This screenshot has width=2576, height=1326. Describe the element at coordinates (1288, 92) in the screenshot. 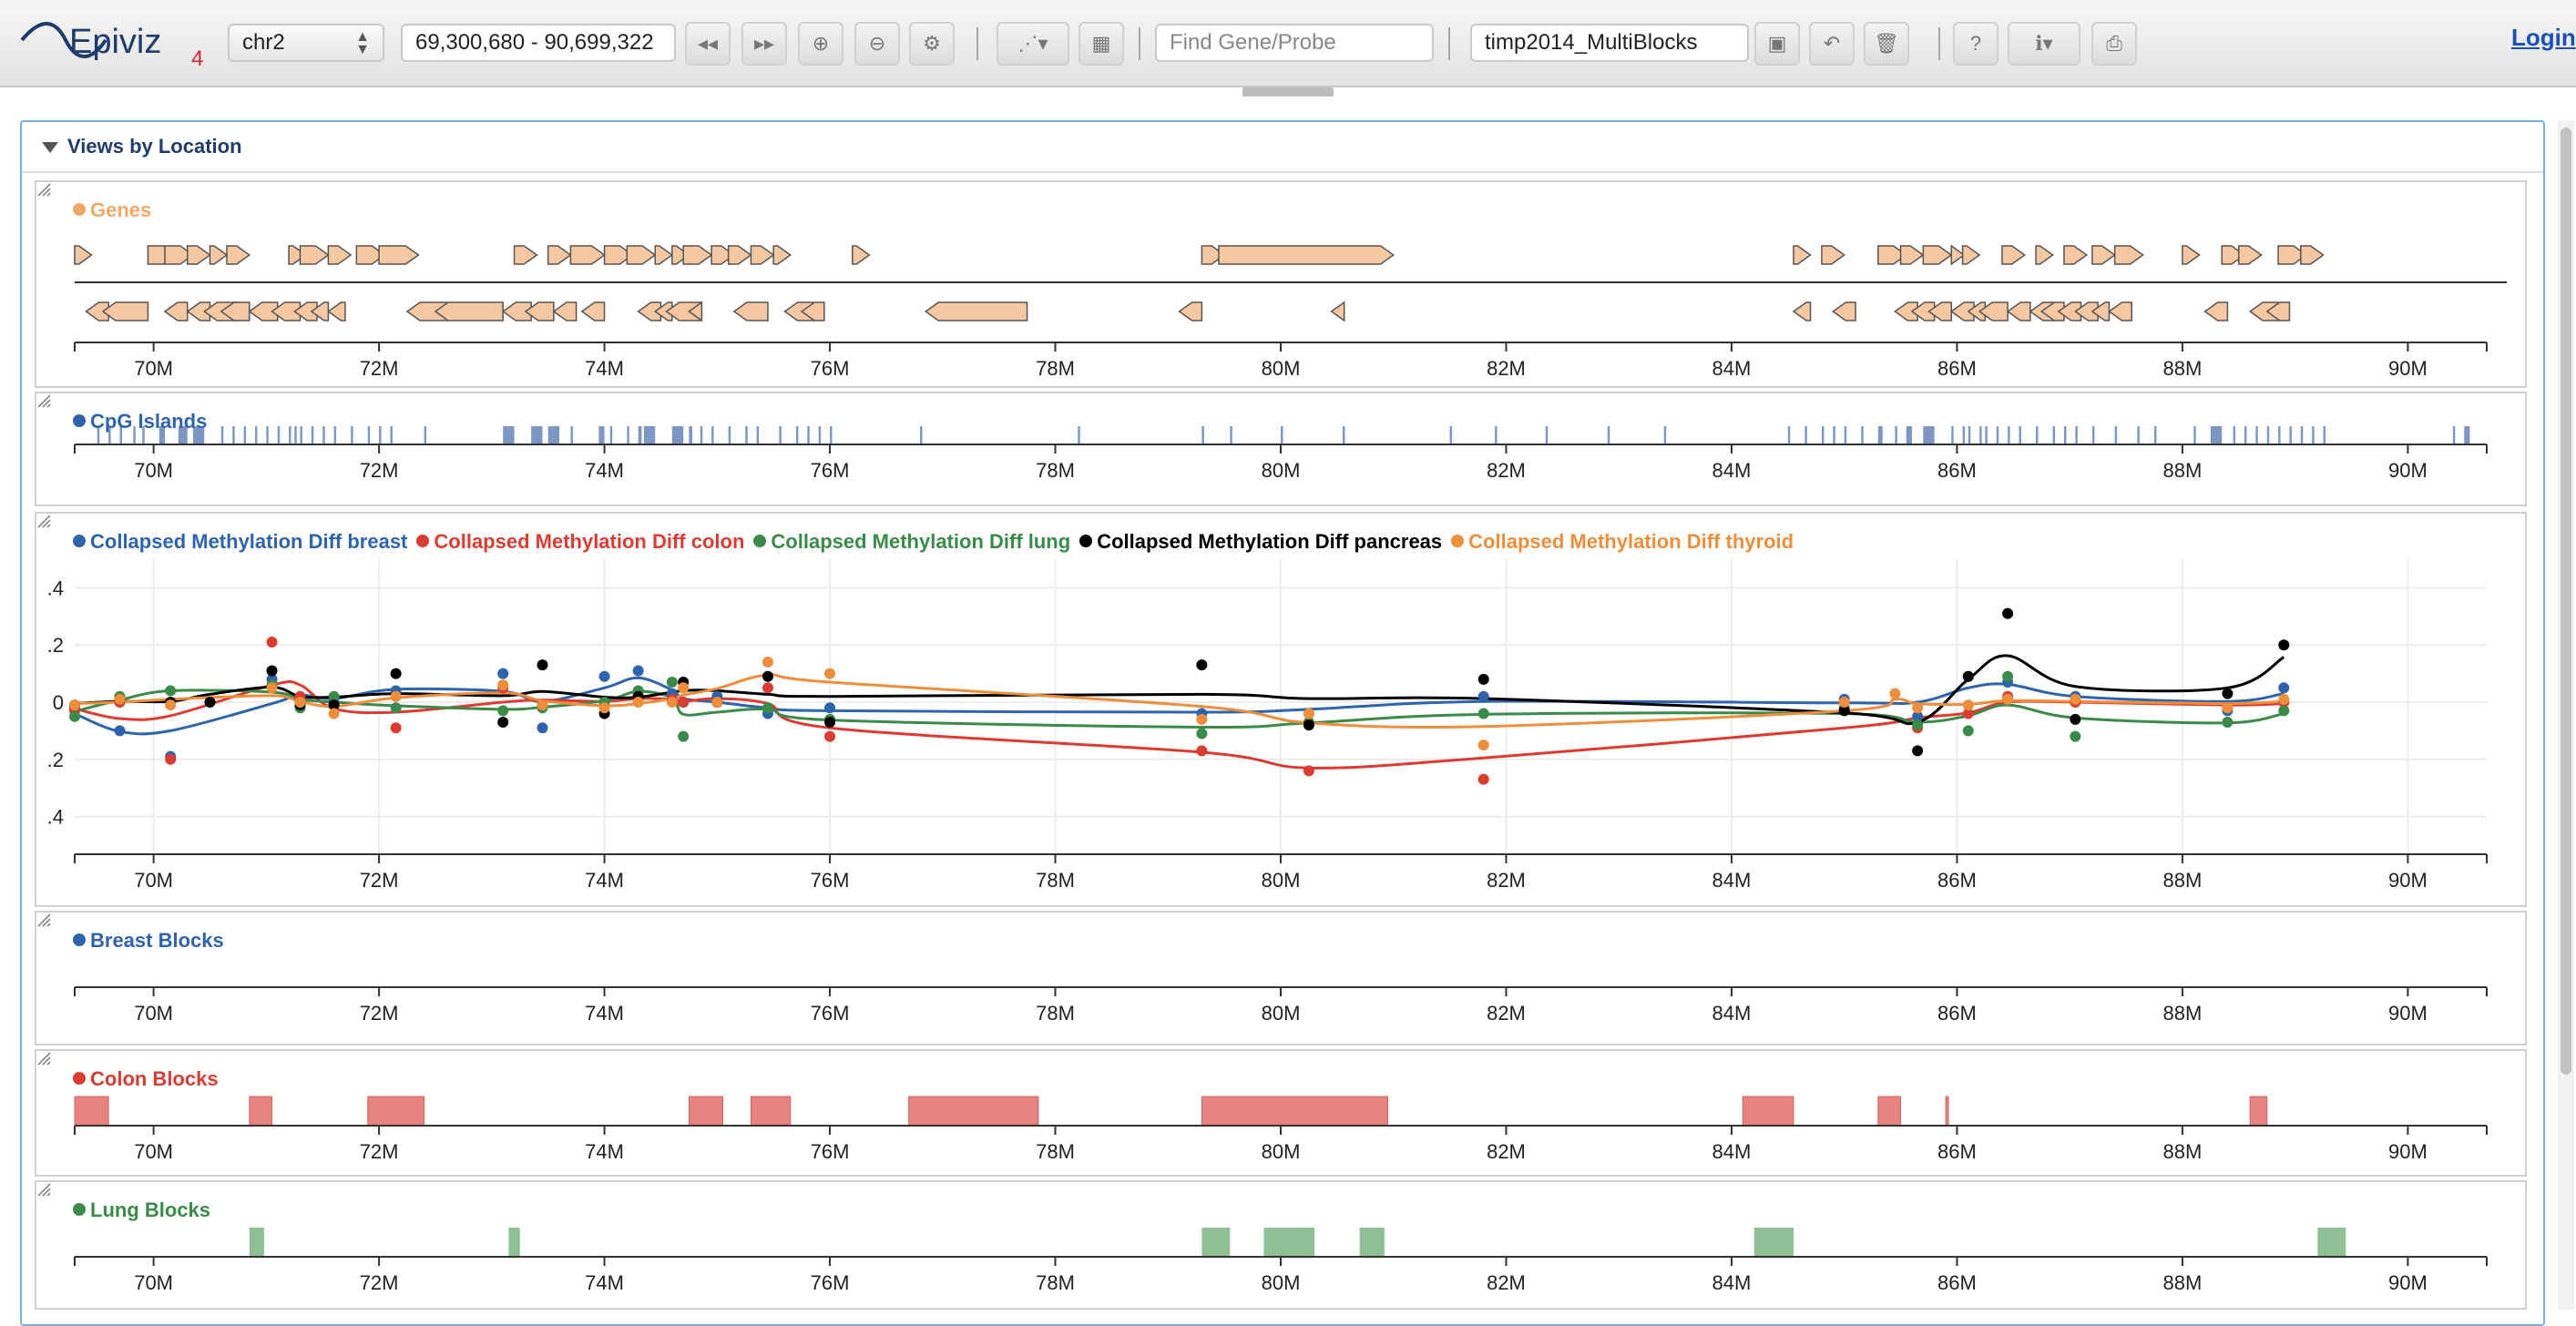

I see `toolbar-resize-grip` at that location.